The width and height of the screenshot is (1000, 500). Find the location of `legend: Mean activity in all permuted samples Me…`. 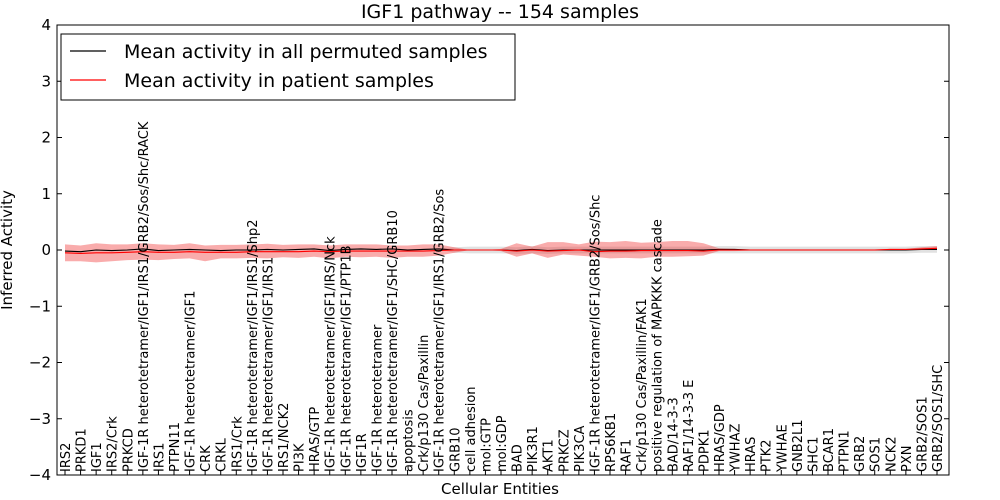

legend: Mean activity in all permuted samples Me… is located at coordinates (288, 67).